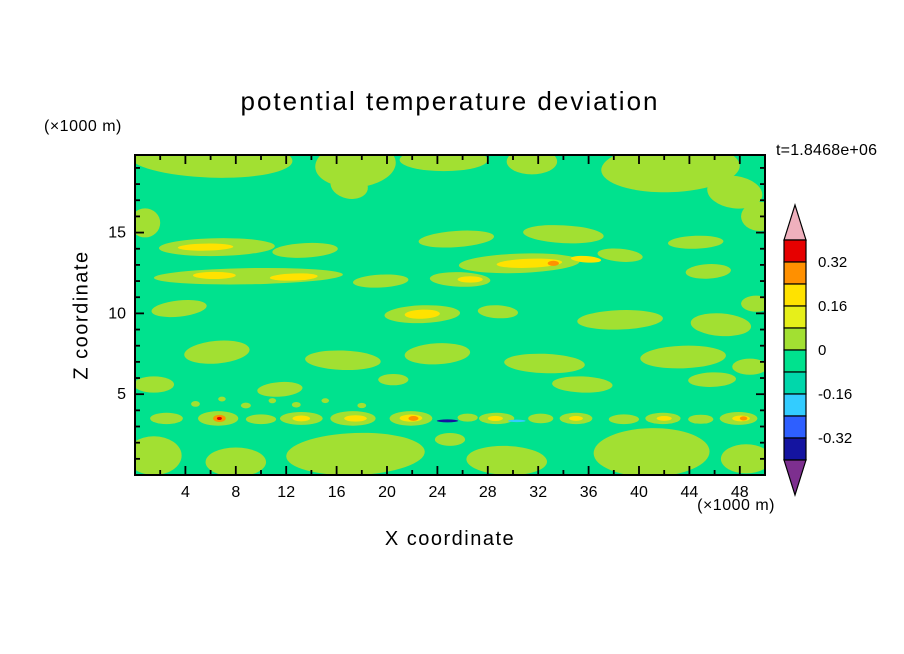 The width and height of the screenshot is (904, 654). I want to click on colorbar-label: -0.32, so click(835, 438).